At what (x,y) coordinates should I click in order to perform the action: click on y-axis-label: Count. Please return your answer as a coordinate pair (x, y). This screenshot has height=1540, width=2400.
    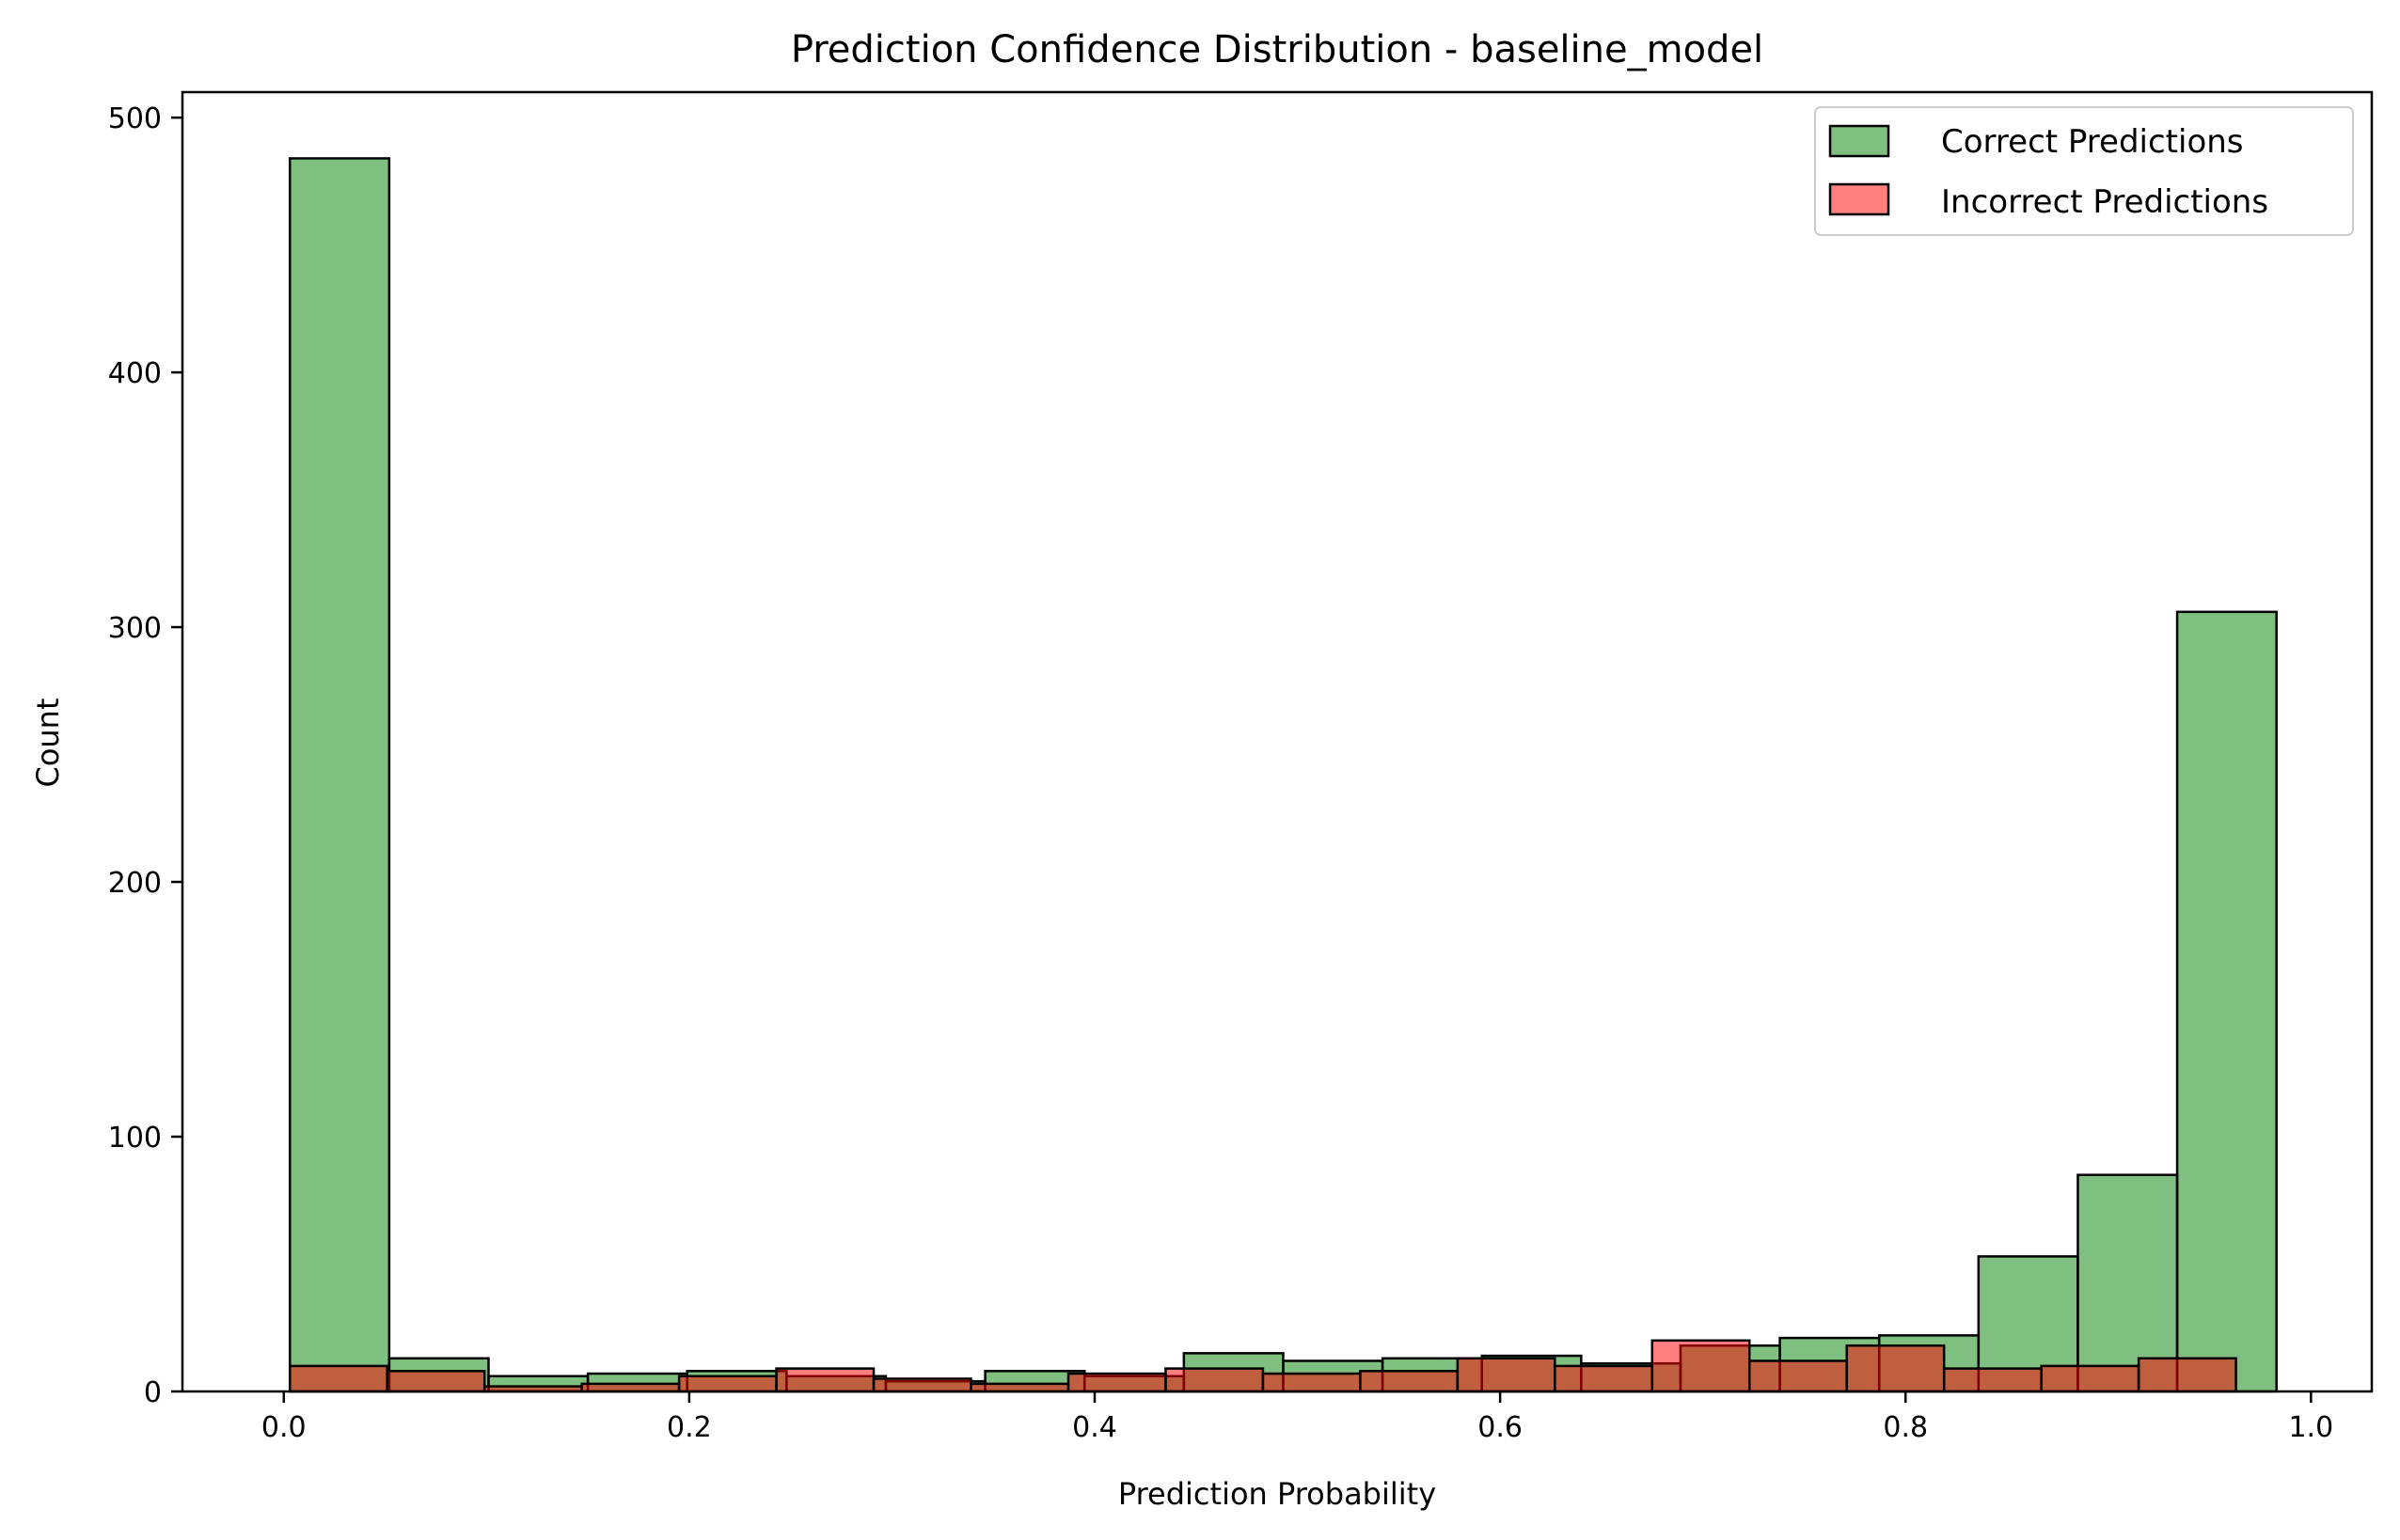
    Looking at the image, I should click on (48, 743).